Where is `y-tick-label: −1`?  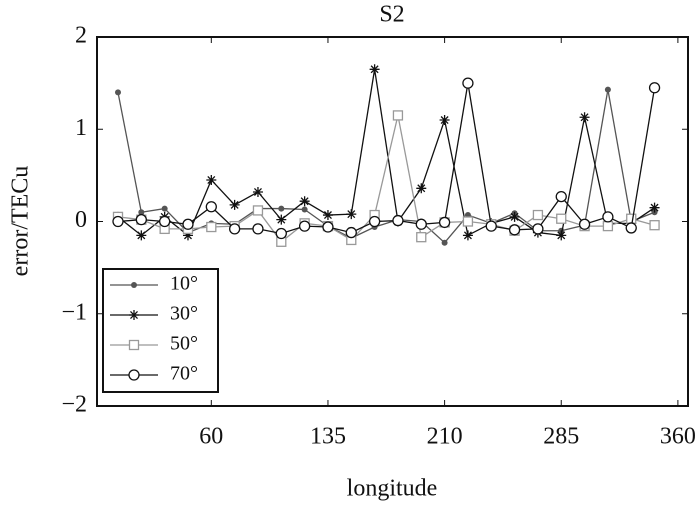
y-tick-label: −1 is located at coordinates (74, 312).